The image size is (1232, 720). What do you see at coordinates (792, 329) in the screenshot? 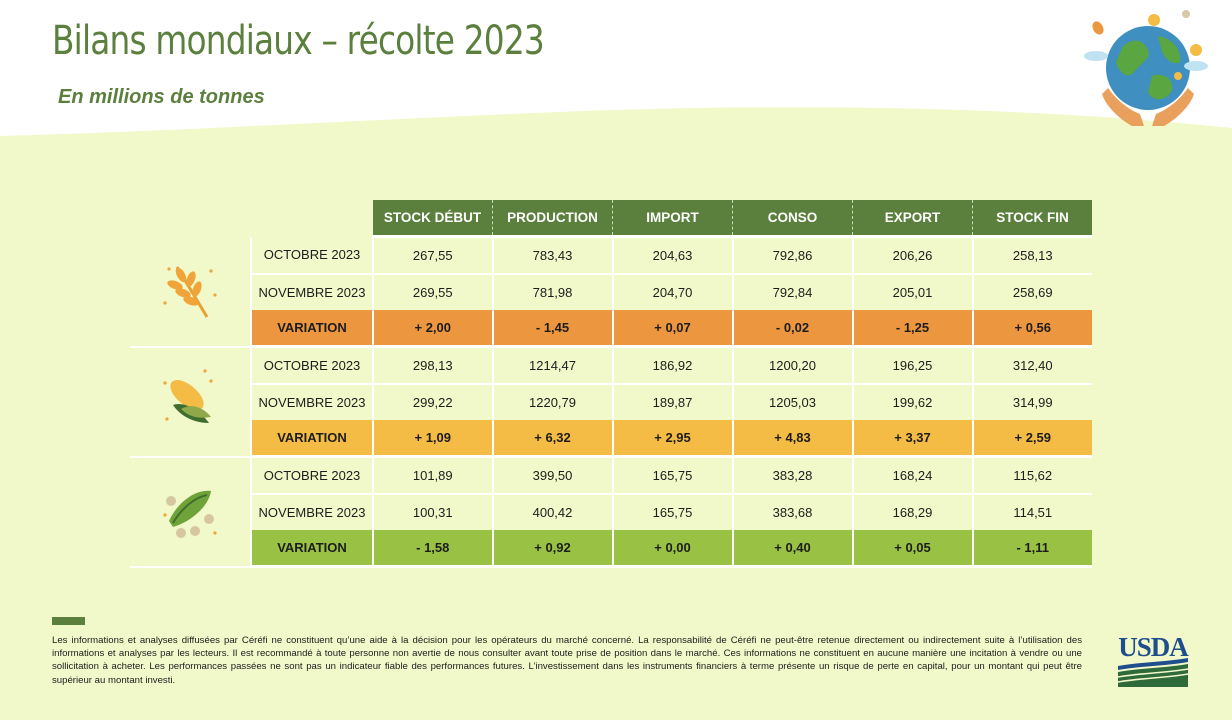
I see `variation-cell: - 0,02` at bounding box center [792, 329].